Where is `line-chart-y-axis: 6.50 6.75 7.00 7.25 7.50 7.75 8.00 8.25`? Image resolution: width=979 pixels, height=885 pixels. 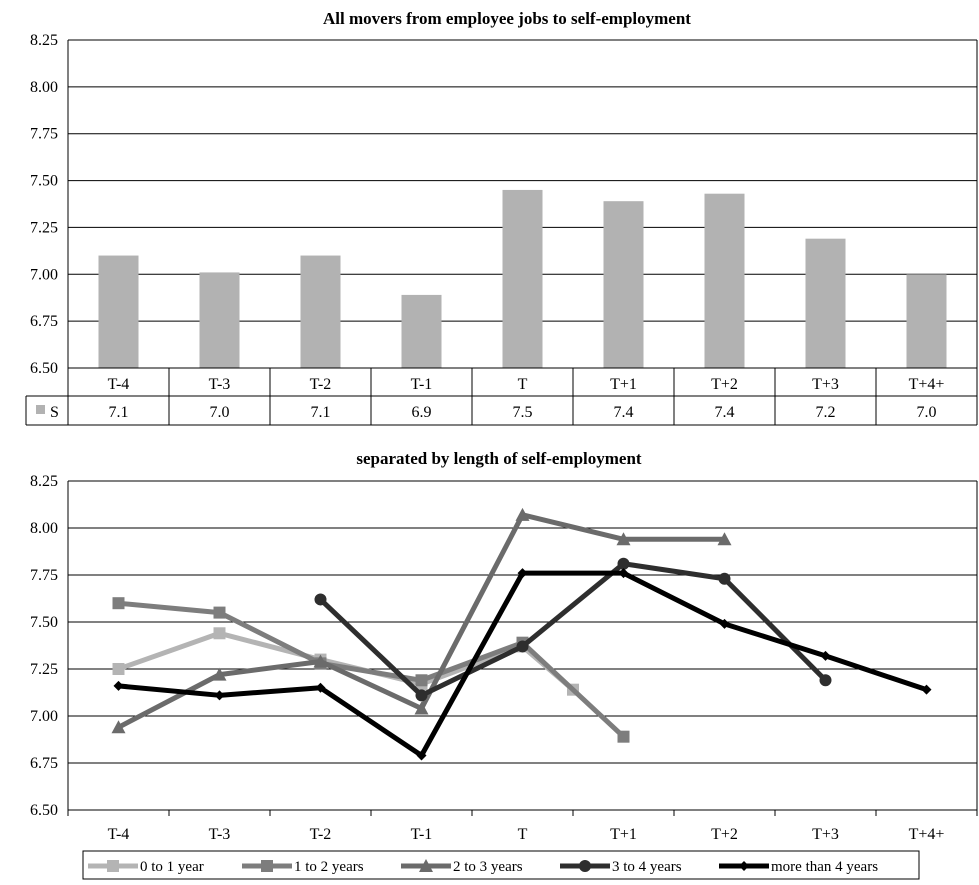 line-chart-y-axis: 6.50 6.75 7.00 7.25 7.50 7.75 8.00 8.25 is located at coordinates (44, 646).